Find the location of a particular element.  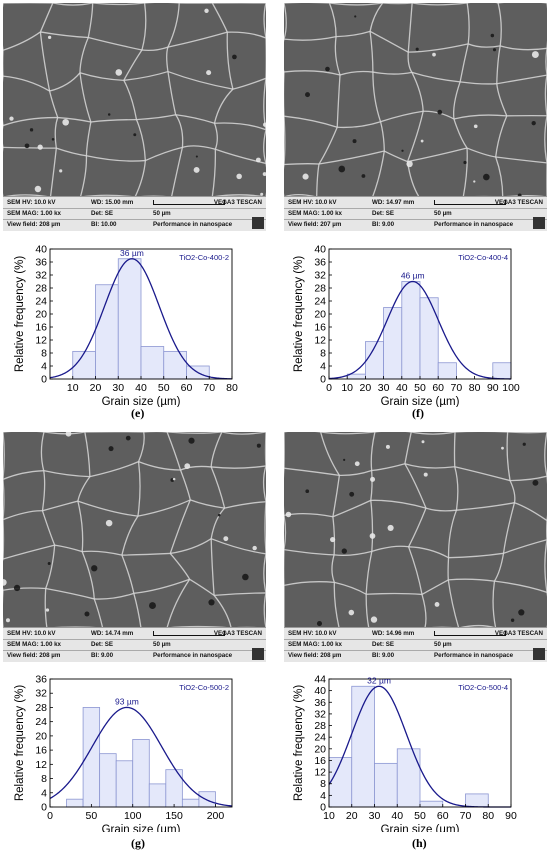

brightness: BI: 10.00 is located at coordinates (104, 224).